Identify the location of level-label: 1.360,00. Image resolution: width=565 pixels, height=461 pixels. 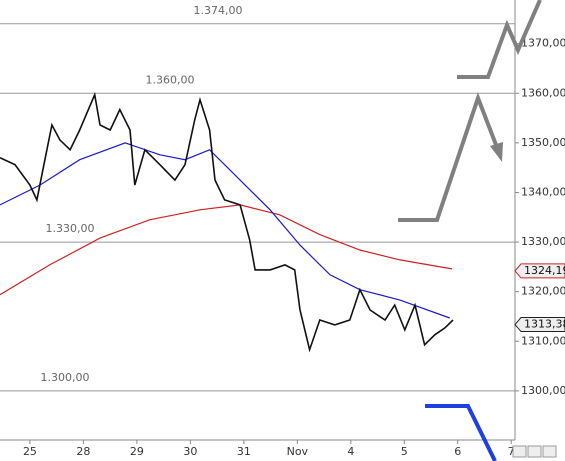
(170, 79).